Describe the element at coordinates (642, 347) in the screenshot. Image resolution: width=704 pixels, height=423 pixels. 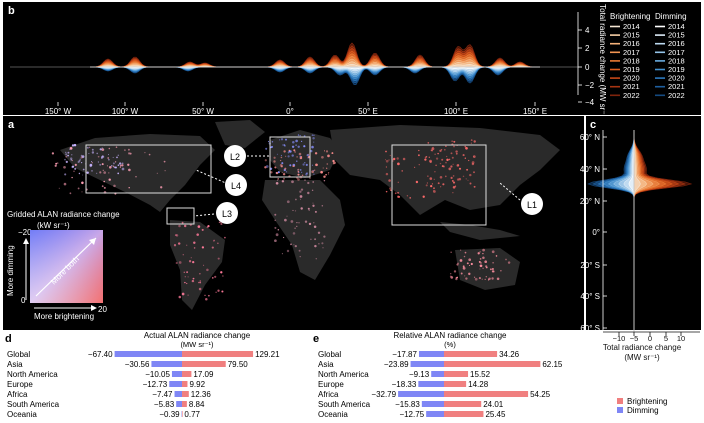
I see `panel-c-xlabel: Total radiance change` at that location.